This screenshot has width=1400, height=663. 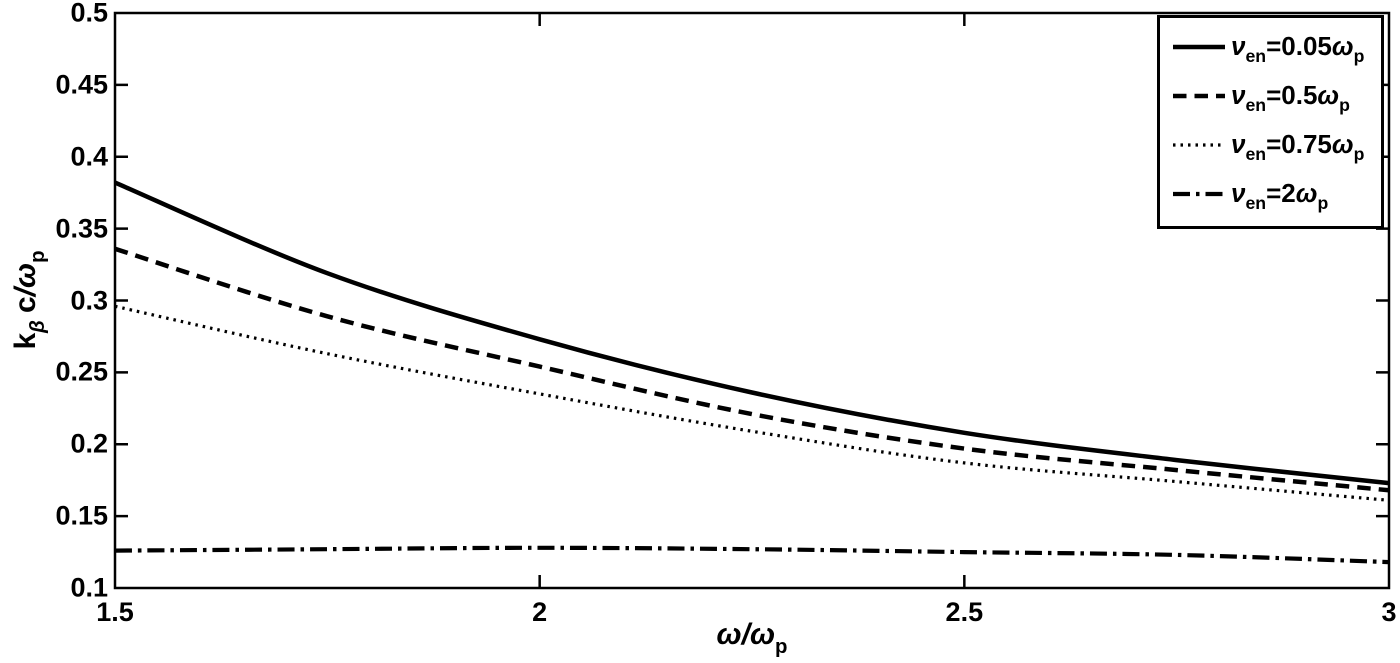 I want to click on x-tick-label: 2, so click(x=540, y=612).